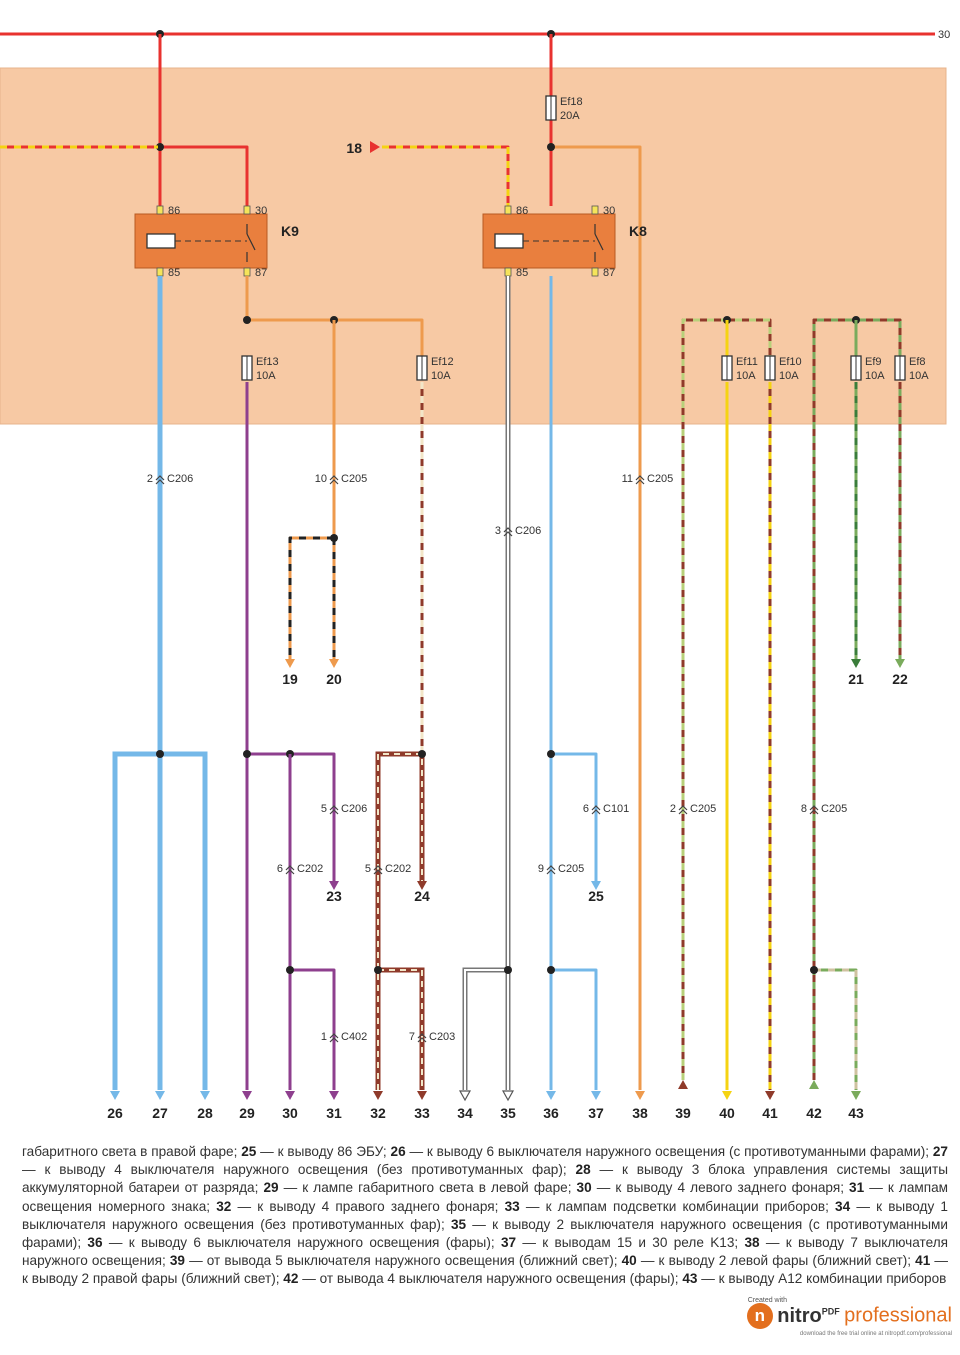  Describe the element at coordinates (746, 376) in the screenshot. I see `fuse-ef11-rating: 10A` at that location.